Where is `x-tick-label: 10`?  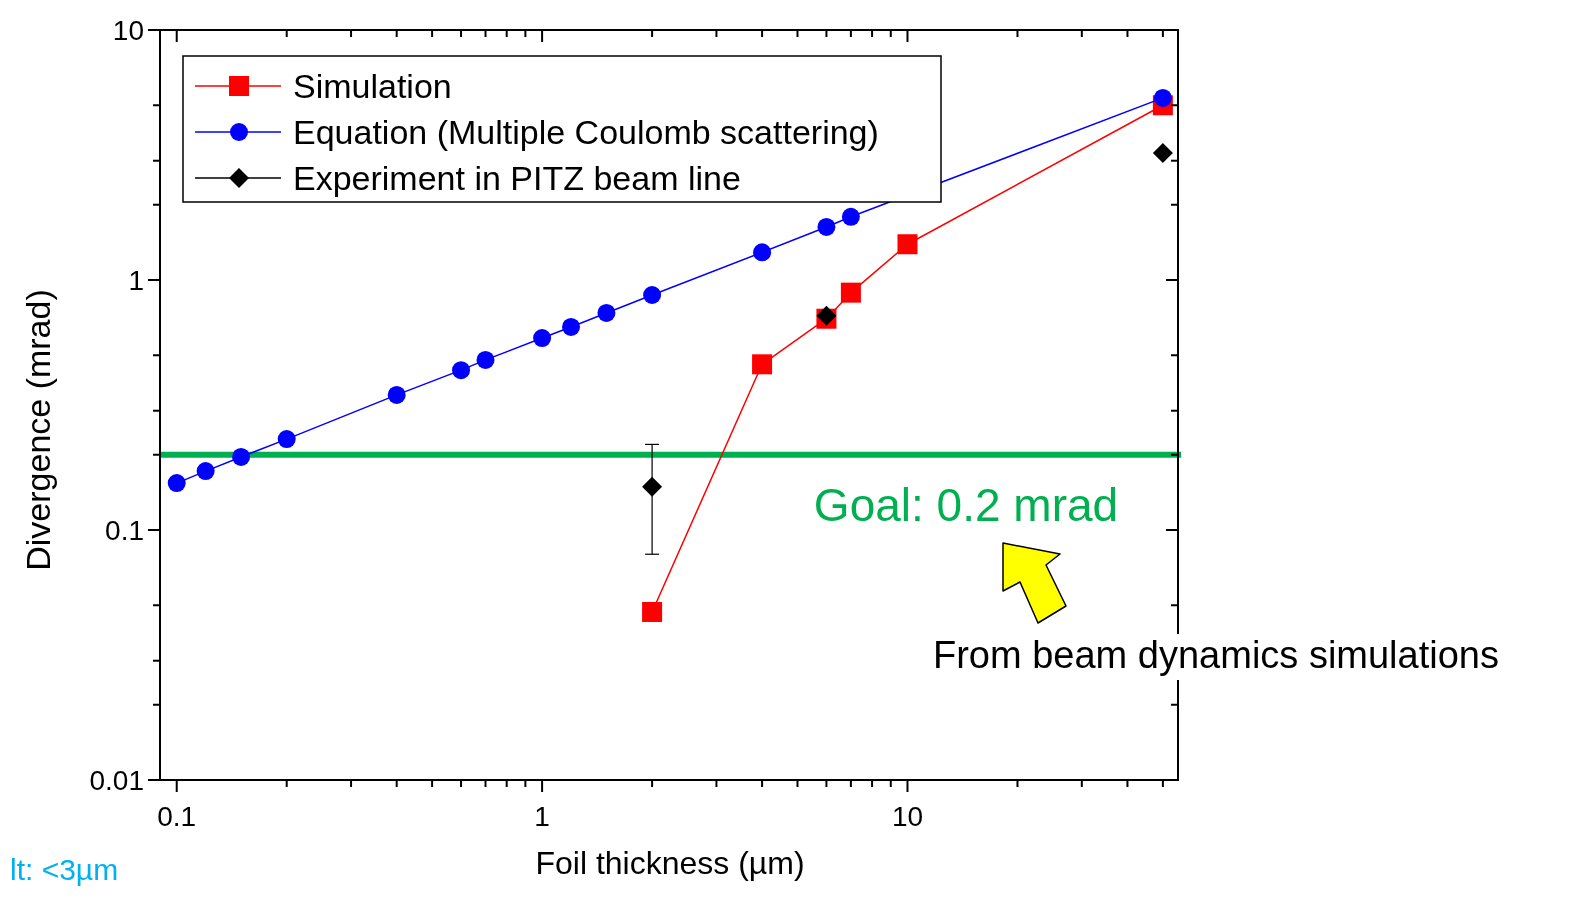
x-tick-label: 10 is located at coordinates (907, 816).